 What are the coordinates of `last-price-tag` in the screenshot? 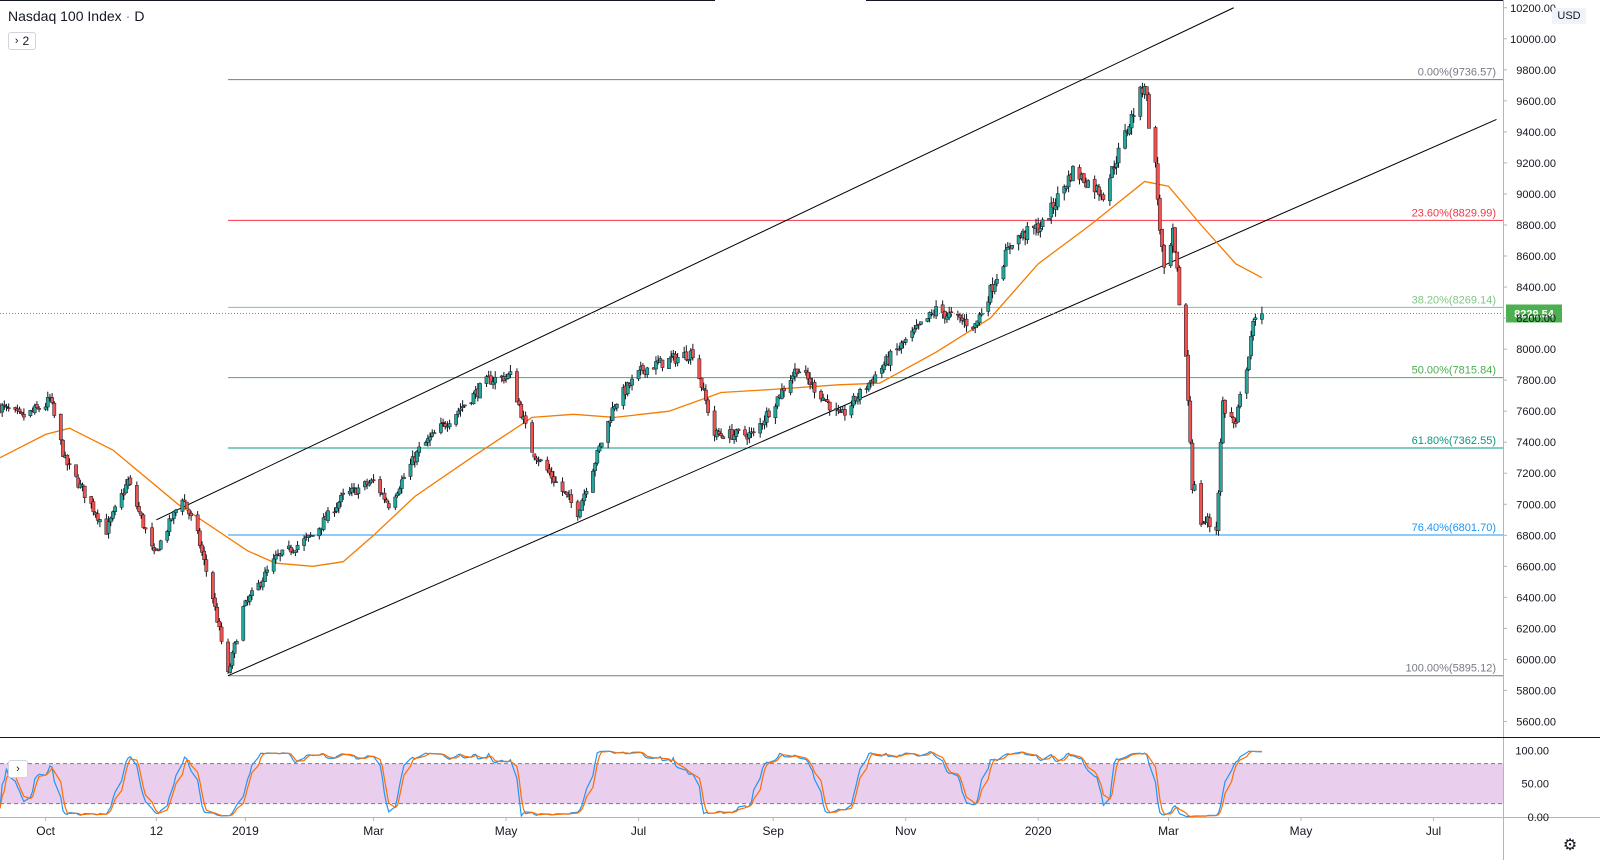 It's located at (1534, 313).